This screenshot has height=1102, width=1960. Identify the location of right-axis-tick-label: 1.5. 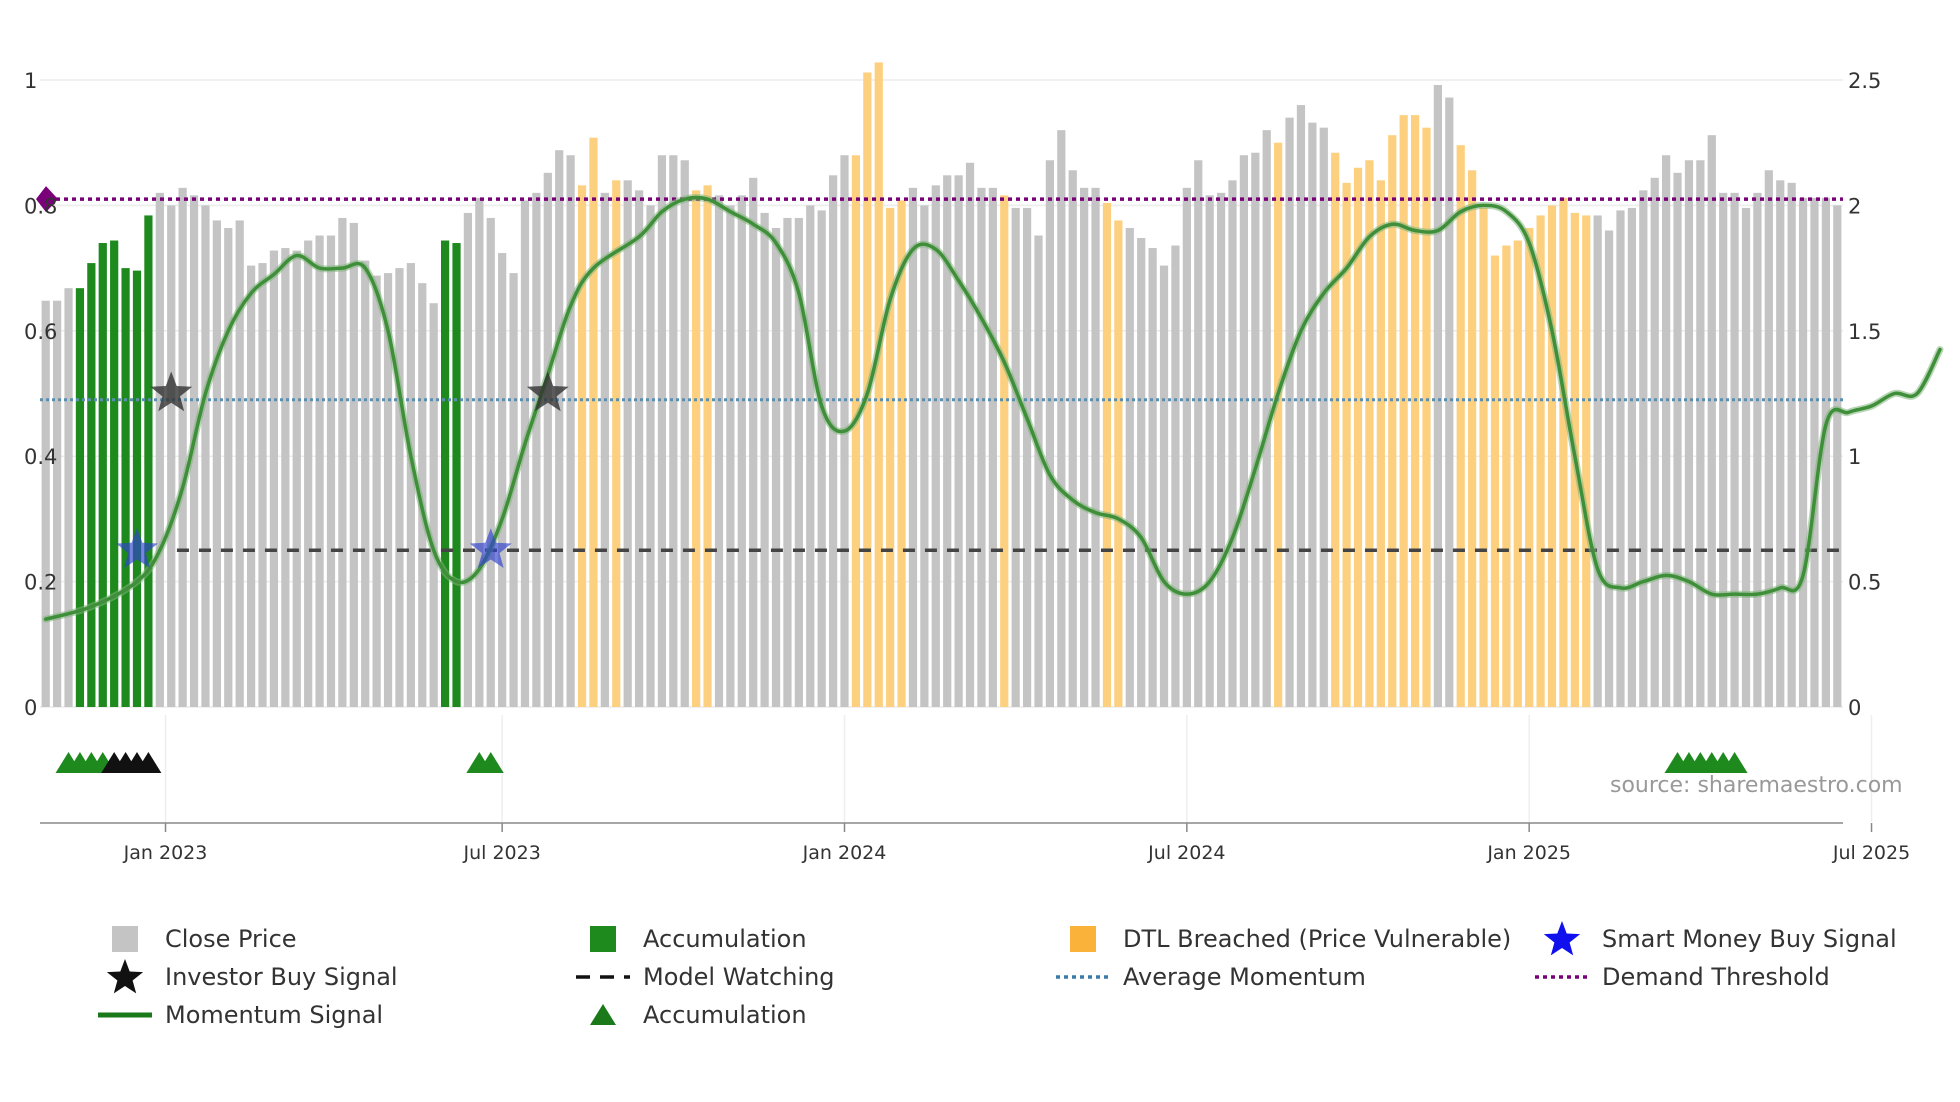
(1864, 332).